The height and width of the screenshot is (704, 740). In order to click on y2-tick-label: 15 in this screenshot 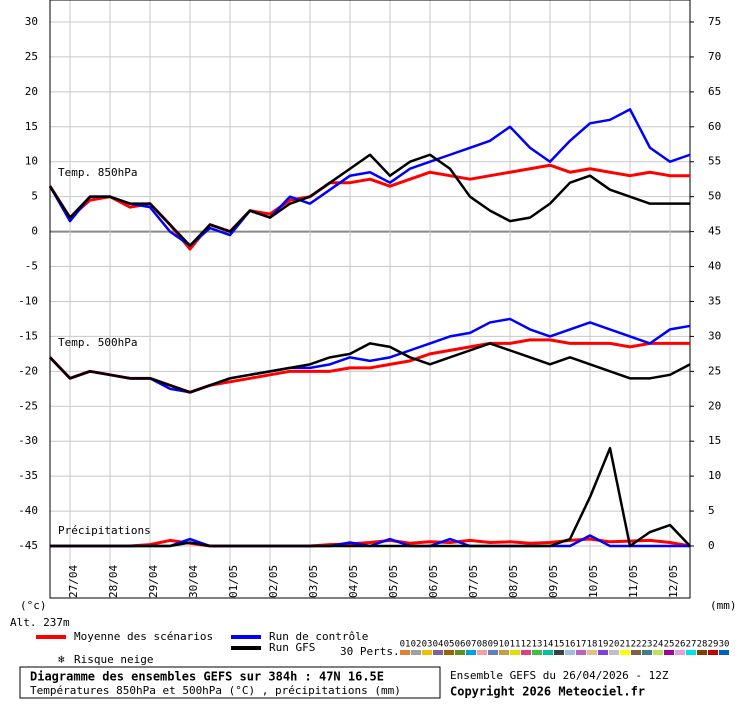, I will do `click(714, 440)`.